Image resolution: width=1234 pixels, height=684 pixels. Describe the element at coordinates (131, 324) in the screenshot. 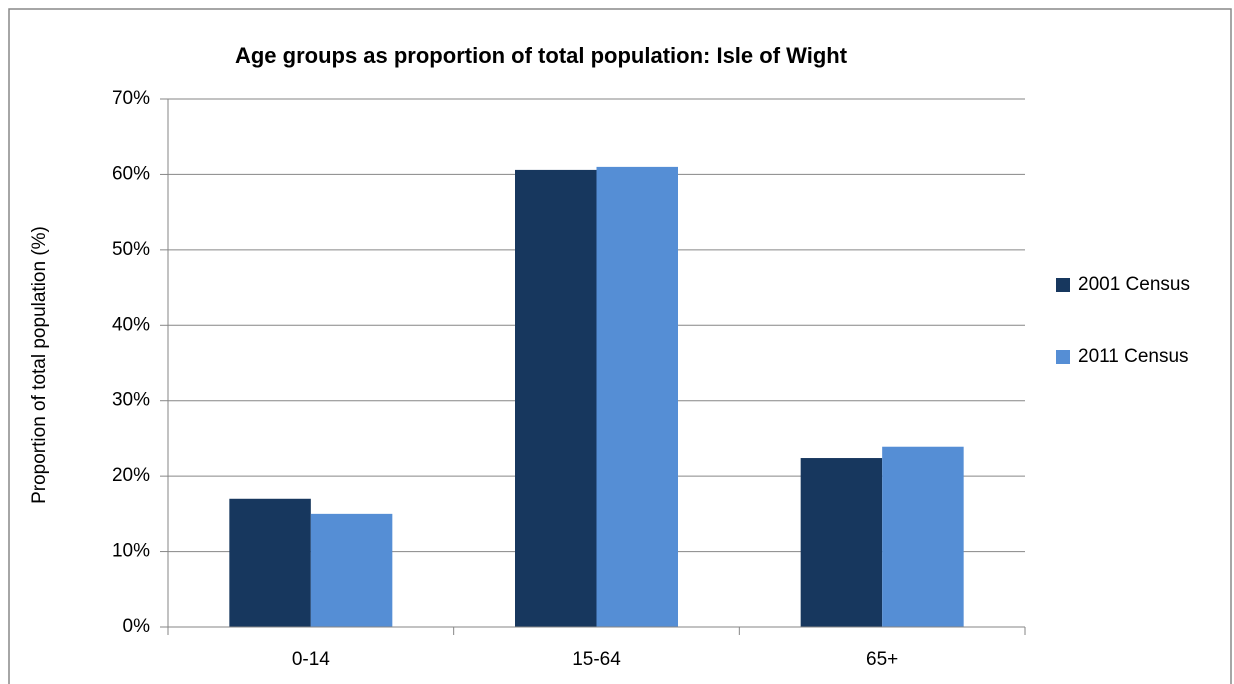

I see `y-tick-label: 40%` at that location.